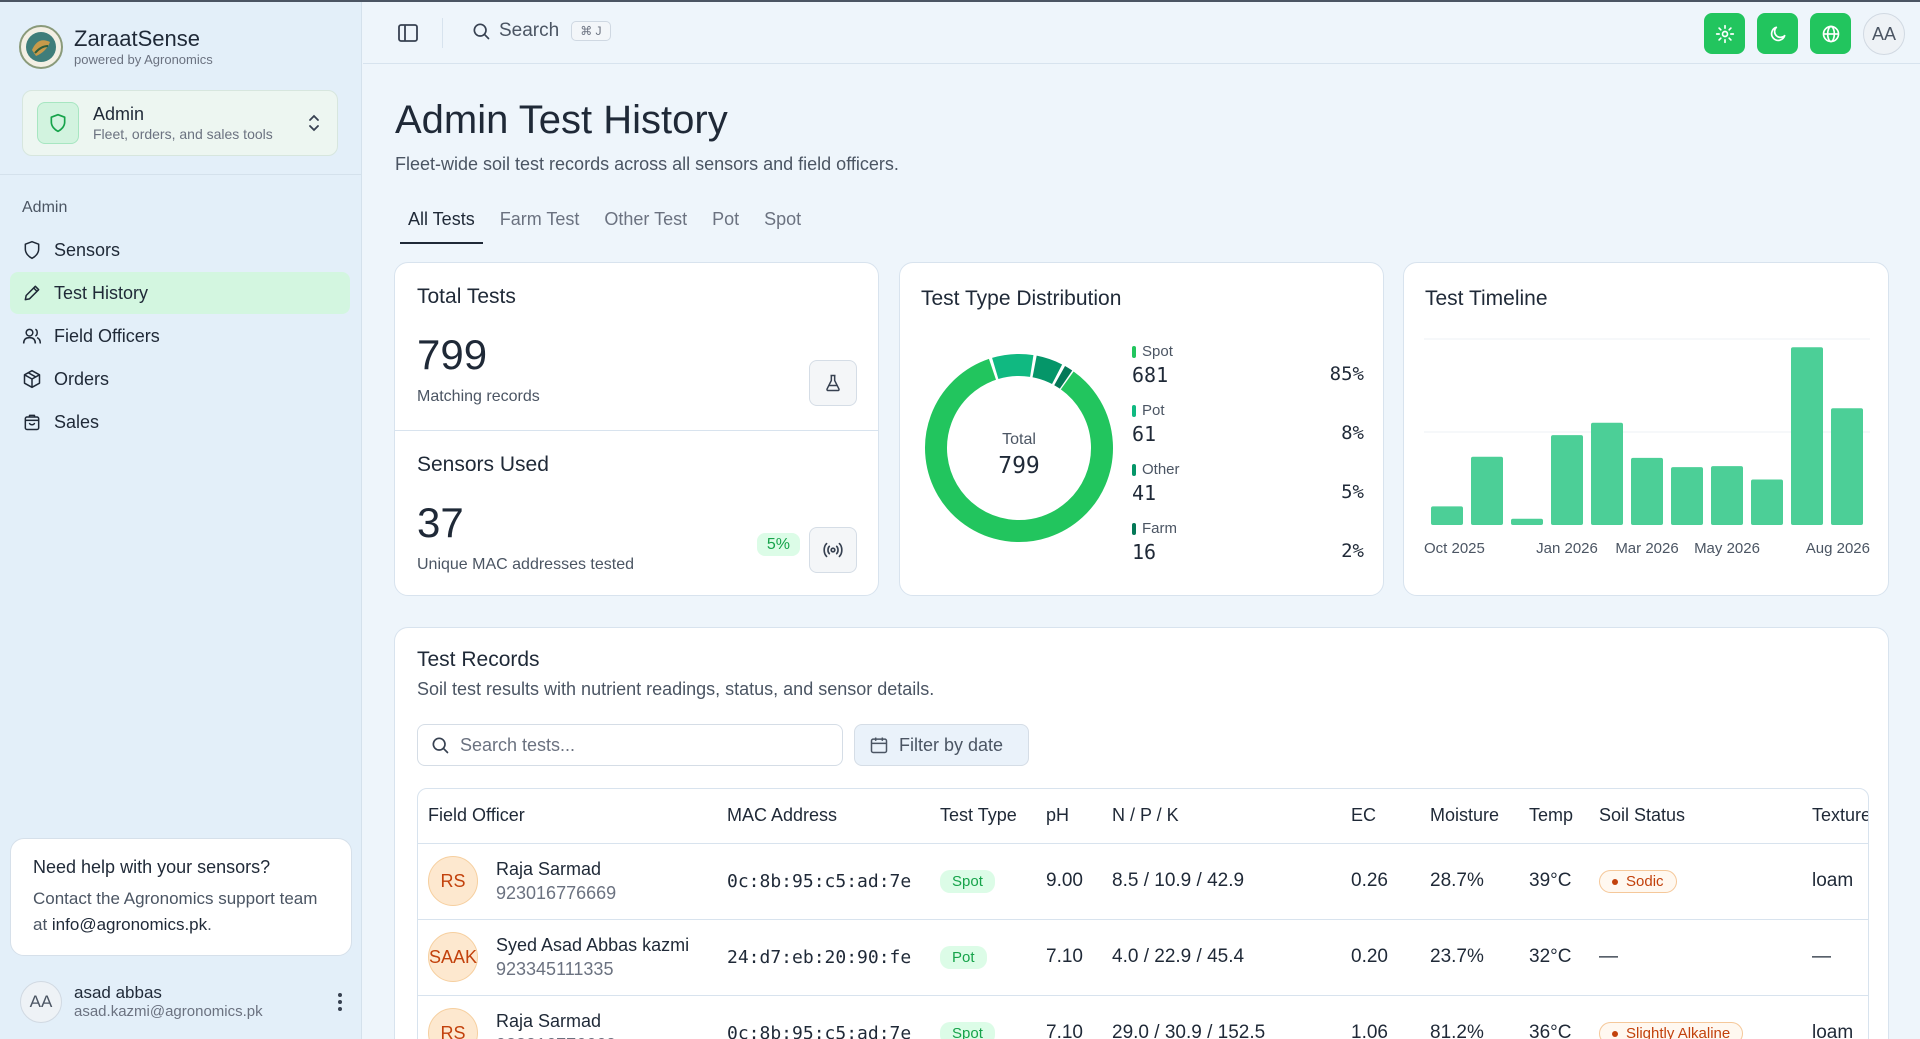 The width and height of the screenshot is (1920, 1039). What do you see at coordinates (1221, 816) in the screenshot?
I see `column-header: N / P / K` at bounding box center [1221, 816].